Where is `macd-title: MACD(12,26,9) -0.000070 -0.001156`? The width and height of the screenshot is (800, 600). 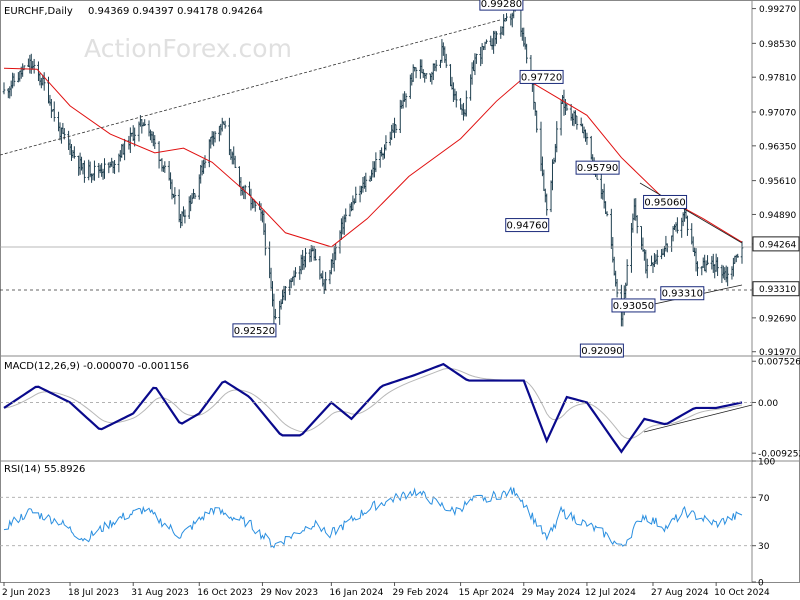 macd-title: MACD(12,26,9) -0.000070 -0.001156 is located at coordinates (96, 366).